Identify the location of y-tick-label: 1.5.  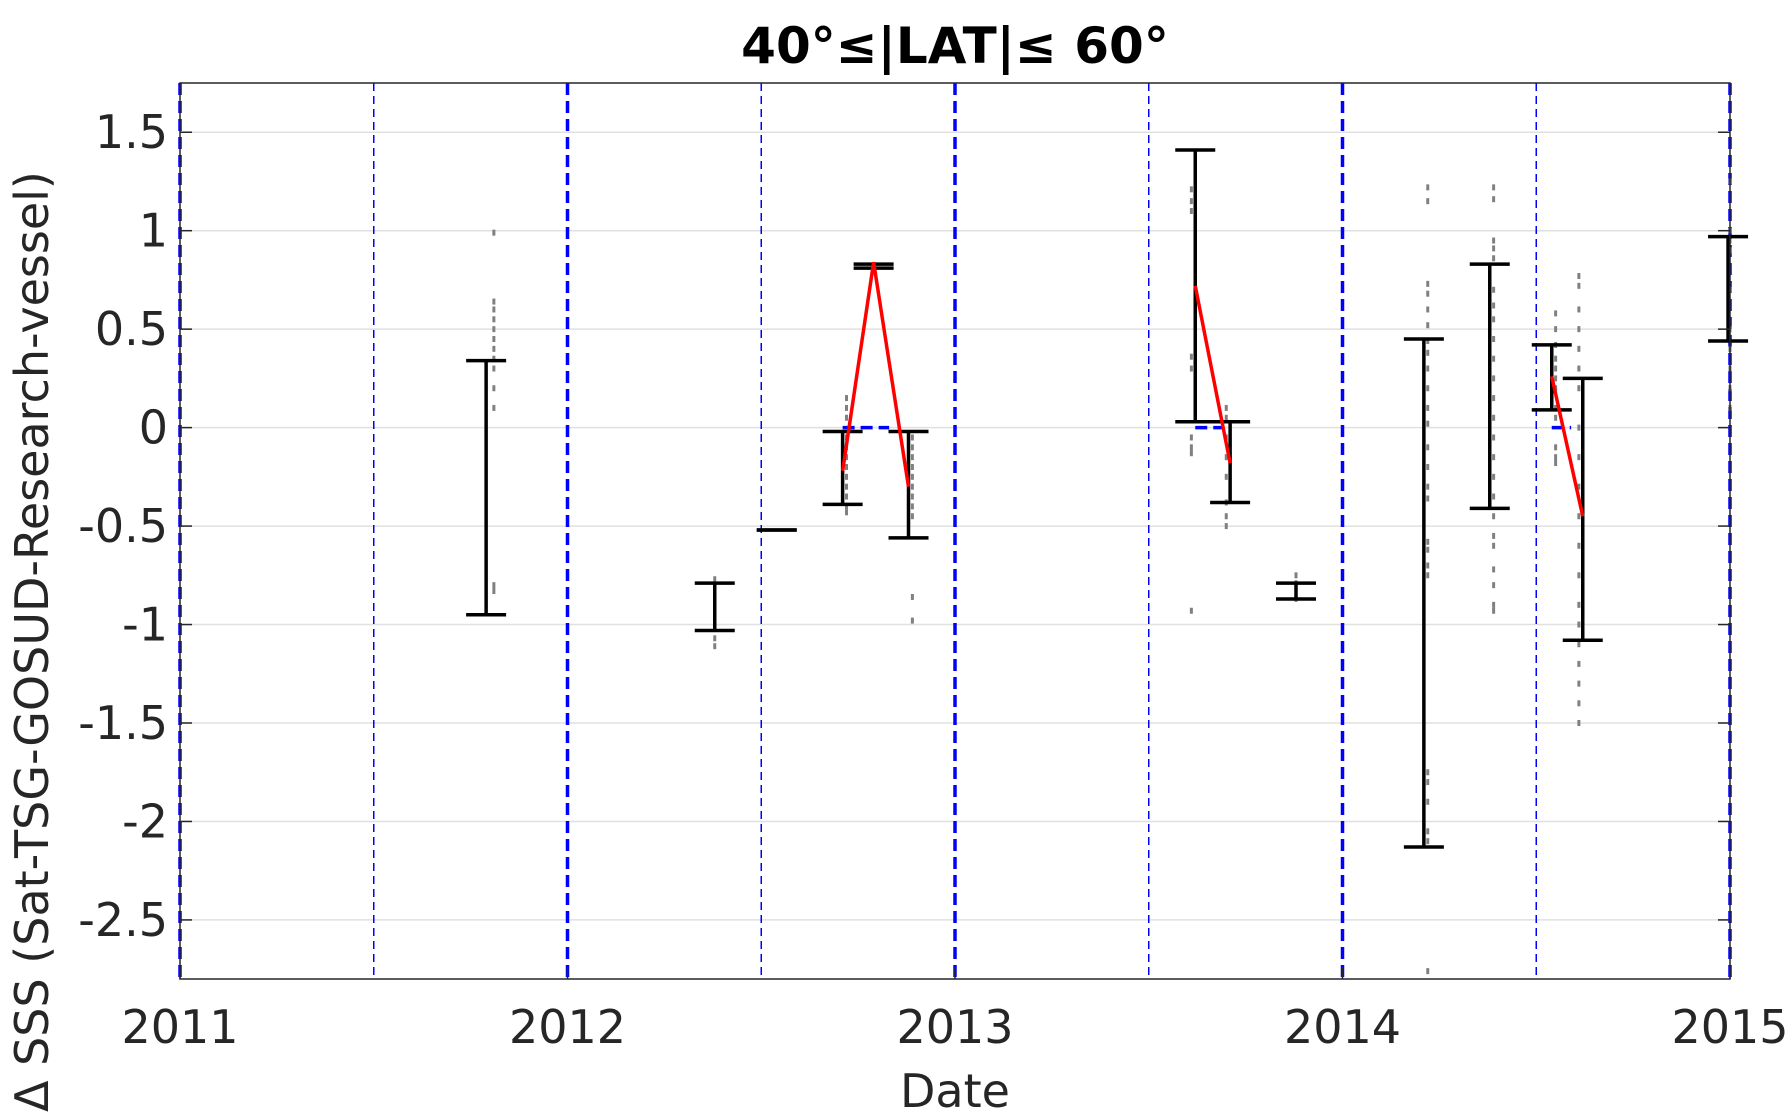
(131, 132).